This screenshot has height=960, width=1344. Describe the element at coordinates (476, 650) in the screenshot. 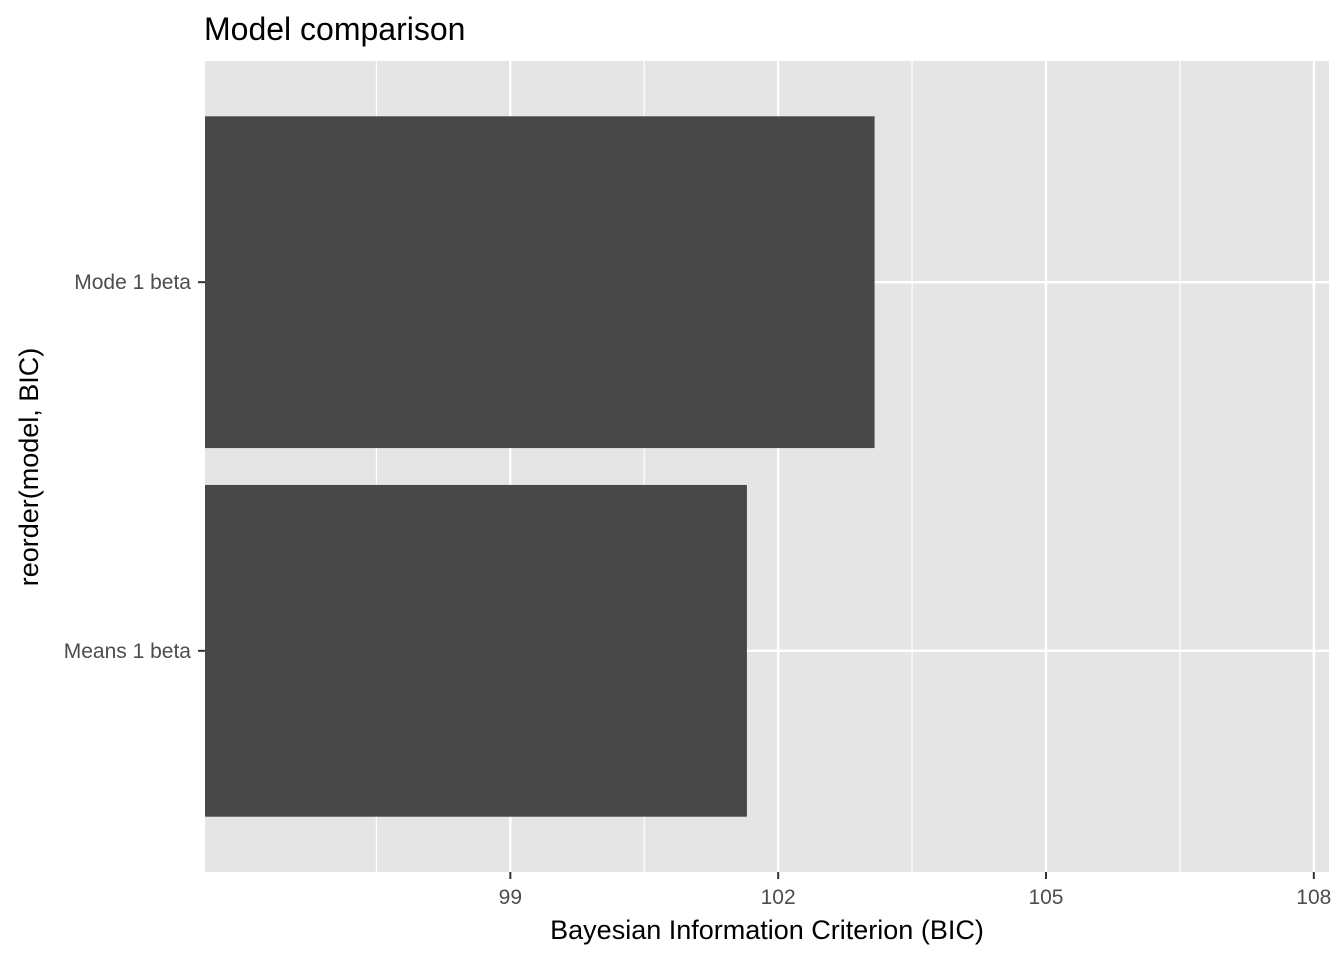

I see `bar-means-1-beta` at that location.